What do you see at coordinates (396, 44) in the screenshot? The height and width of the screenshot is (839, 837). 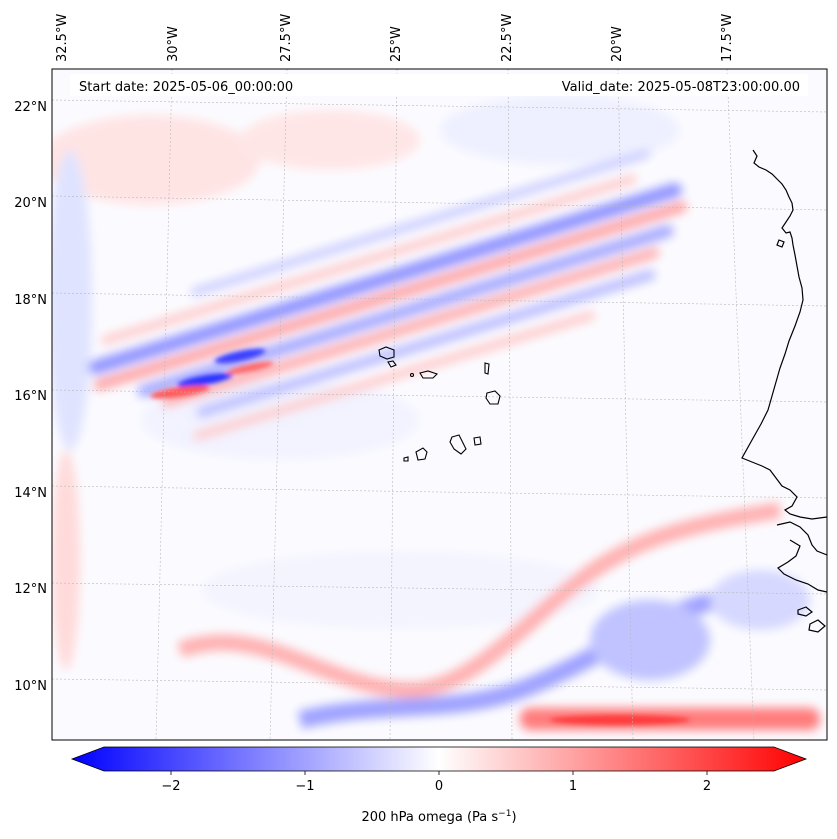 I see `lon-label: 25°W` at bounding box center [396, 44].